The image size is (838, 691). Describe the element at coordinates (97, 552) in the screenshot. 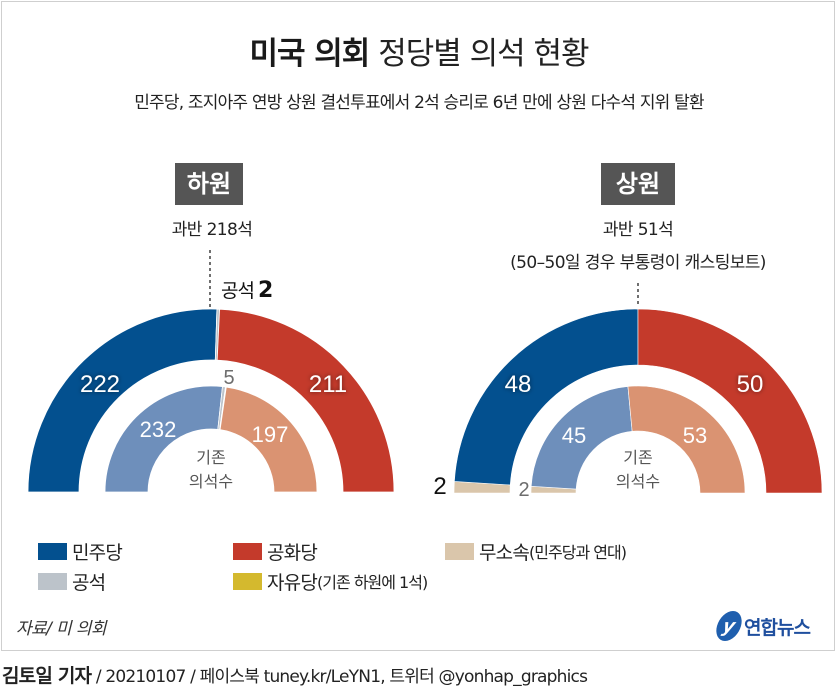

I see `legend-label: 민주당` at that location.